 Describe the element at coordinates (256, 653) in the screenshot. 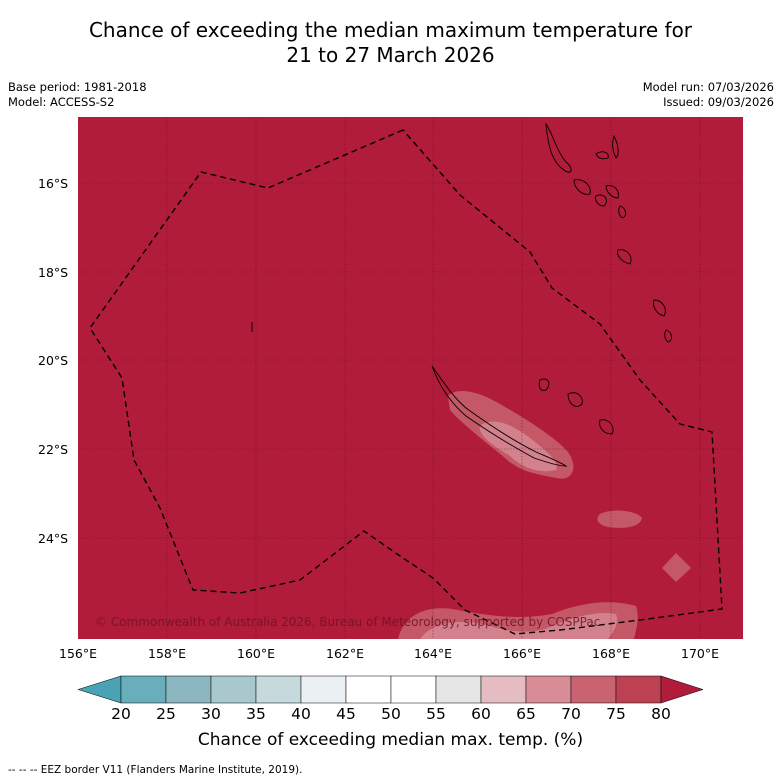

I see `lon-label-160: 160°E` at that location.